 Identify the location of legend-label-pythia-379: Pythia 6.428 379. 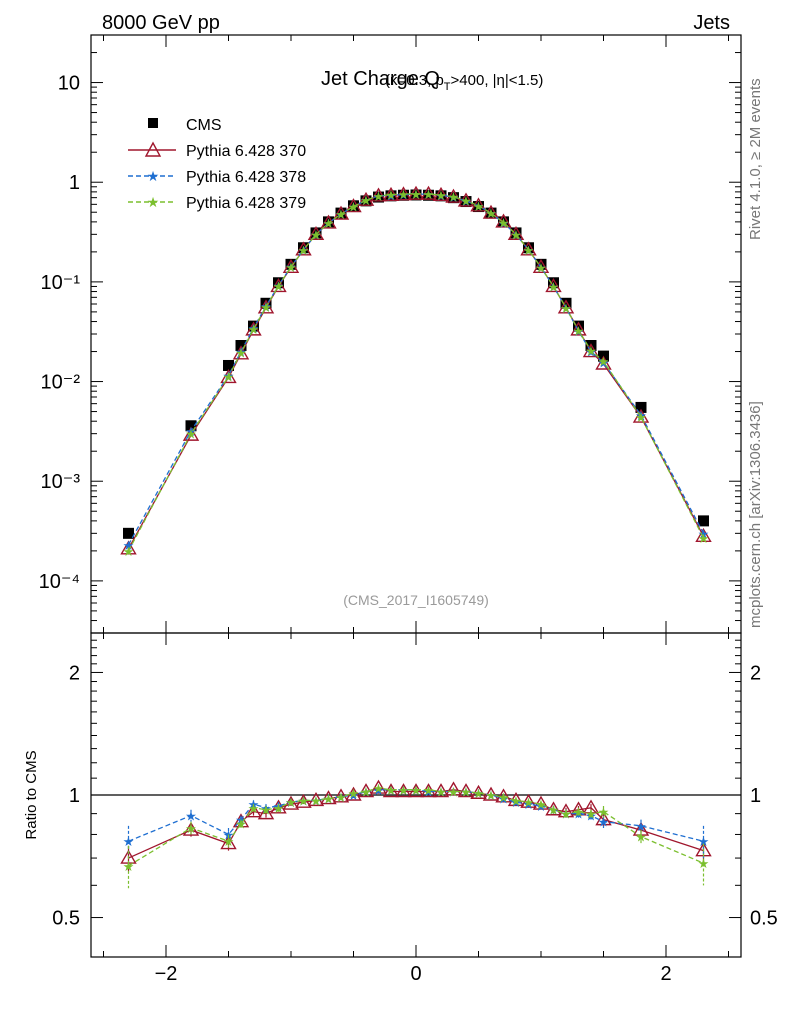
(246, 203).